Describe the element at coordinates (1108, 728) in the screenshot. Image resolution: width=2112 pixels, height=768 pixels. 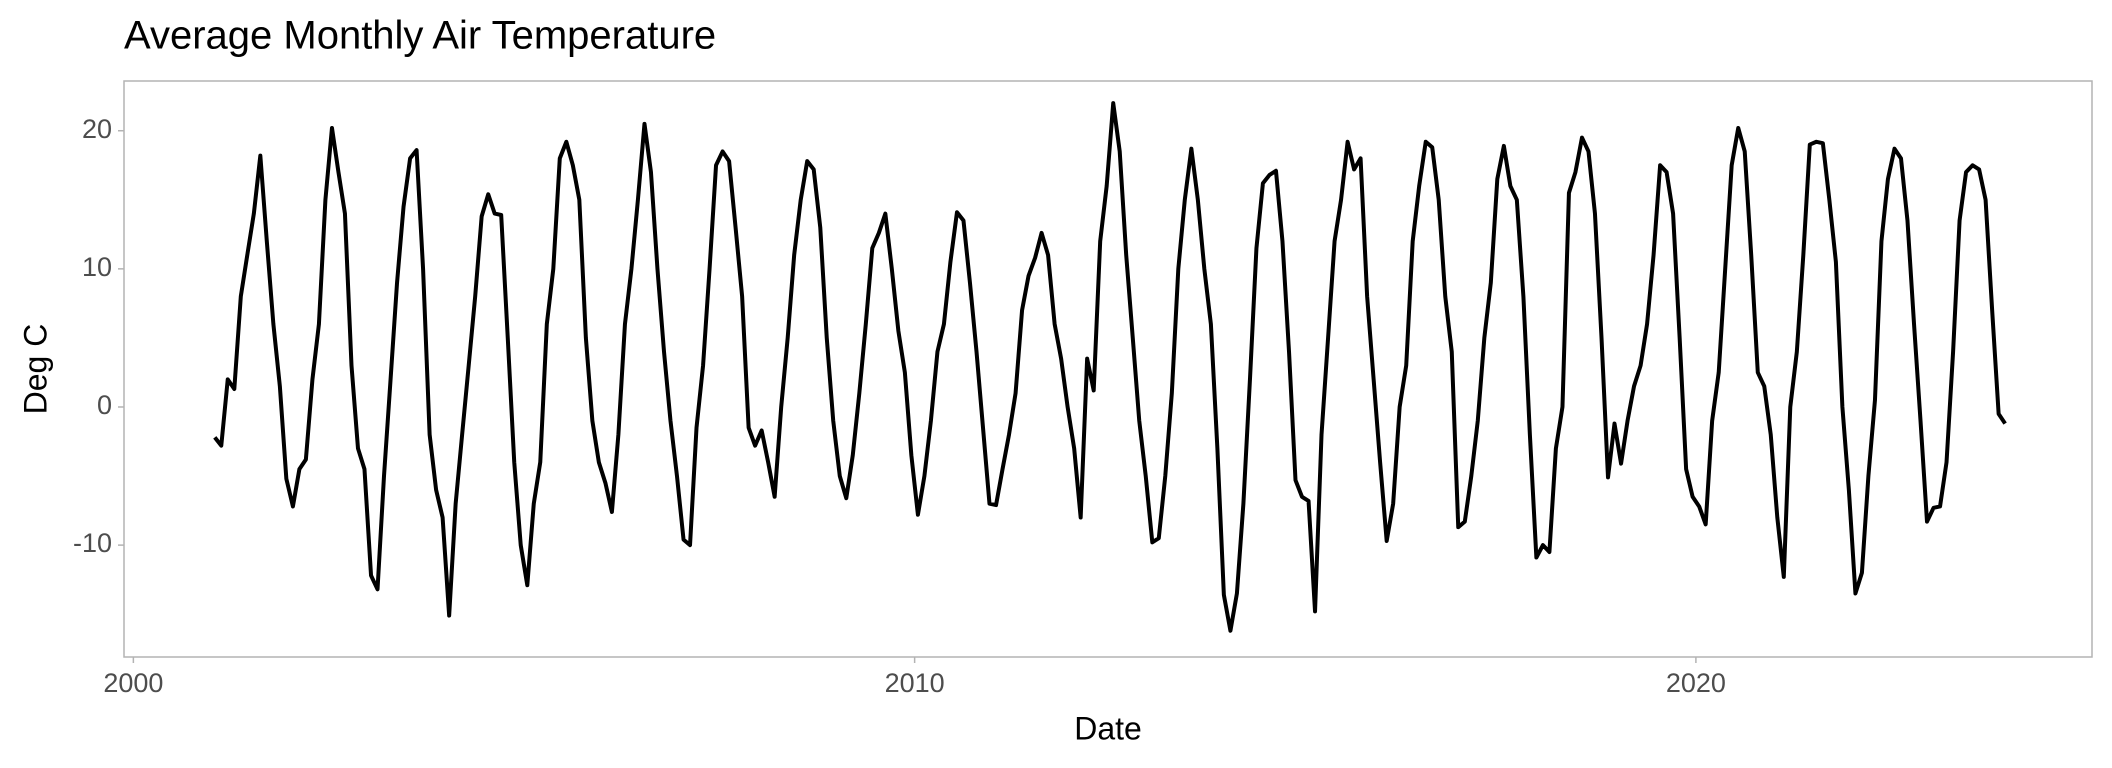
I see `x-axis-title: Date` at that location.